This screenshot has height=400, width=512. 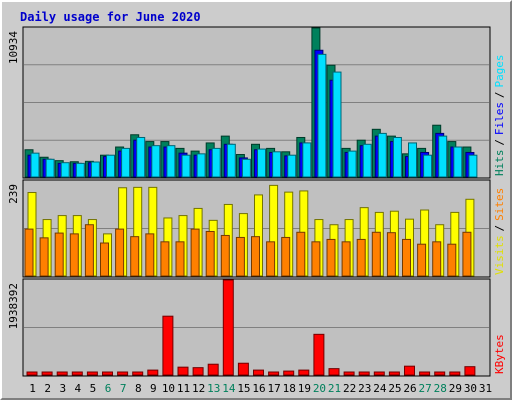 What do you see at coordinates (440, 388) in the screenshot?
I see `x-tick-day-28: 28` at bounding box center [440, 388].